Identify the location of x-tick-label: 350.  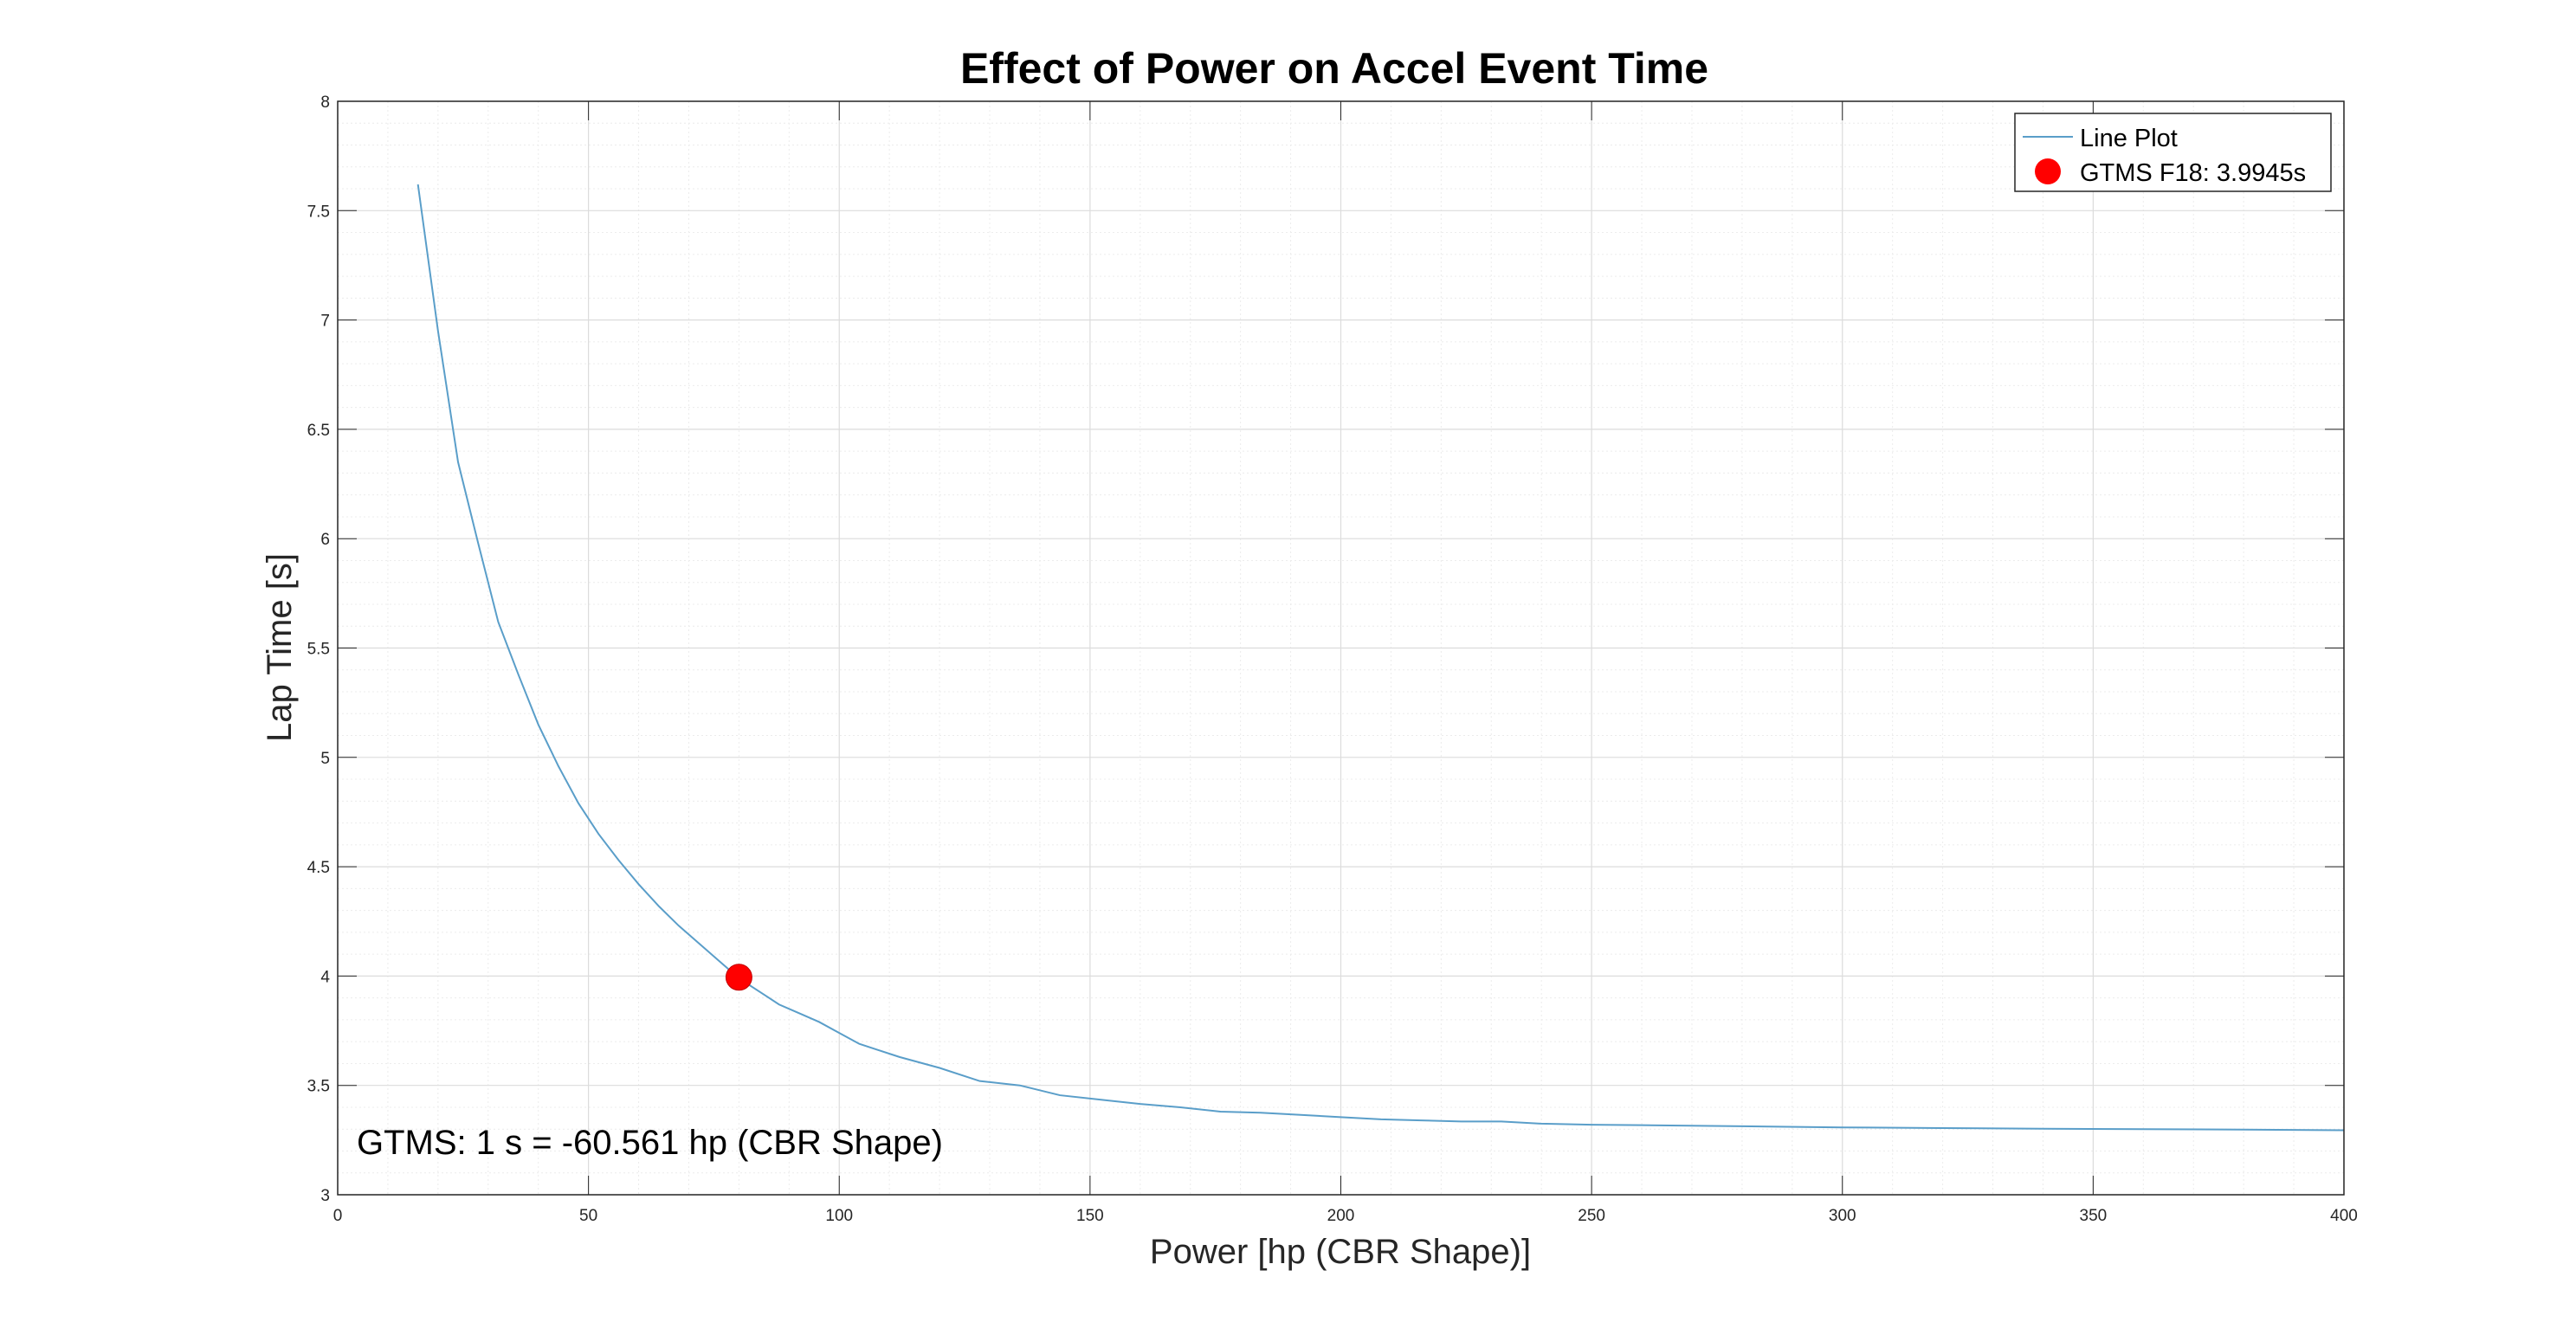
(2094, 1216).